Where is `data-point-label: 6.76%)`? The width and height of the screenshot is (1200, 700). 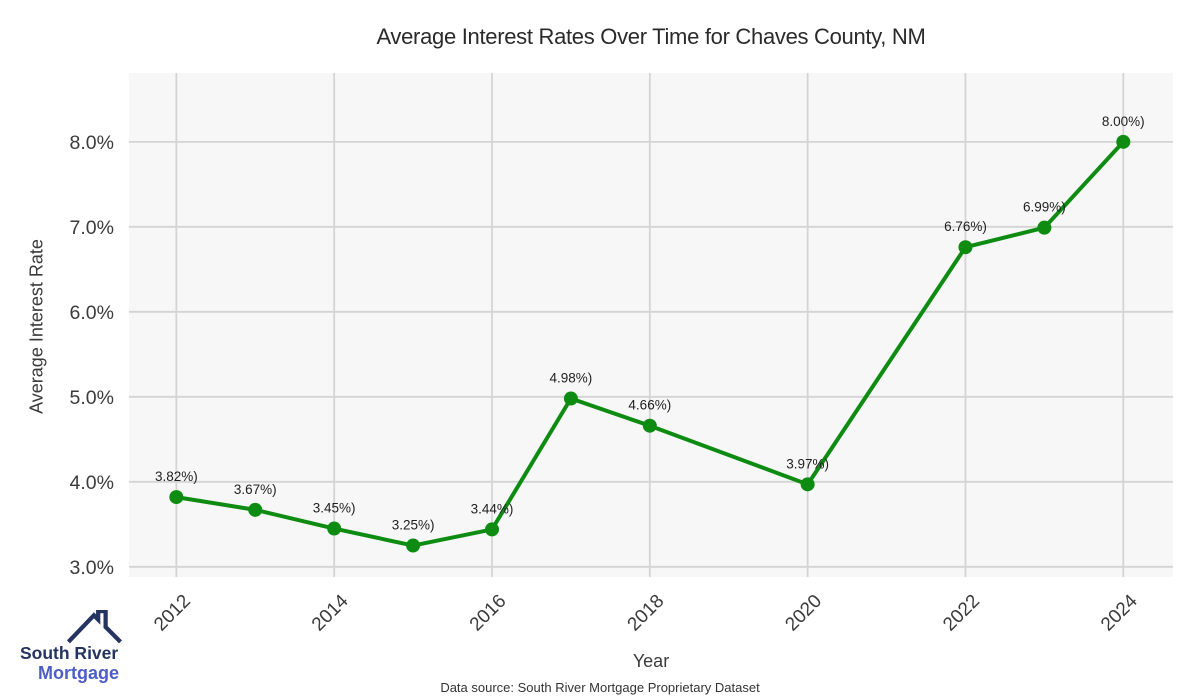
data-point-label: 6.76%) is located at coordinates (965, 226).